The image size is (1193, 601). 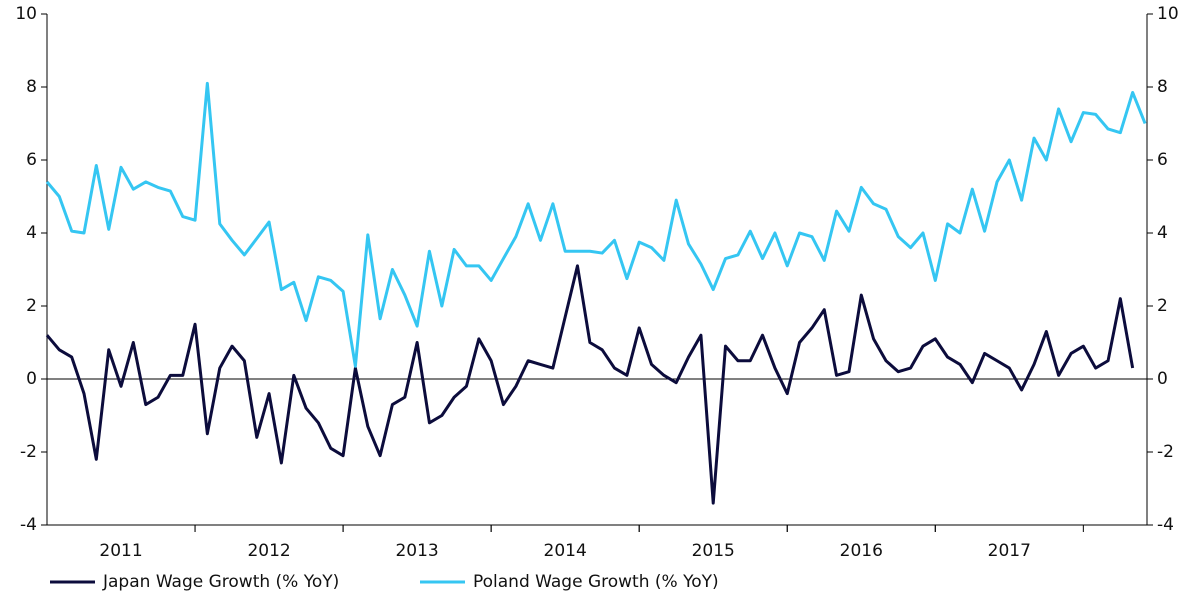 What do you see at coordinates (28, 525) in the screenshot?
I see `y-tick-label: -4` at bounding box center [28, 525].